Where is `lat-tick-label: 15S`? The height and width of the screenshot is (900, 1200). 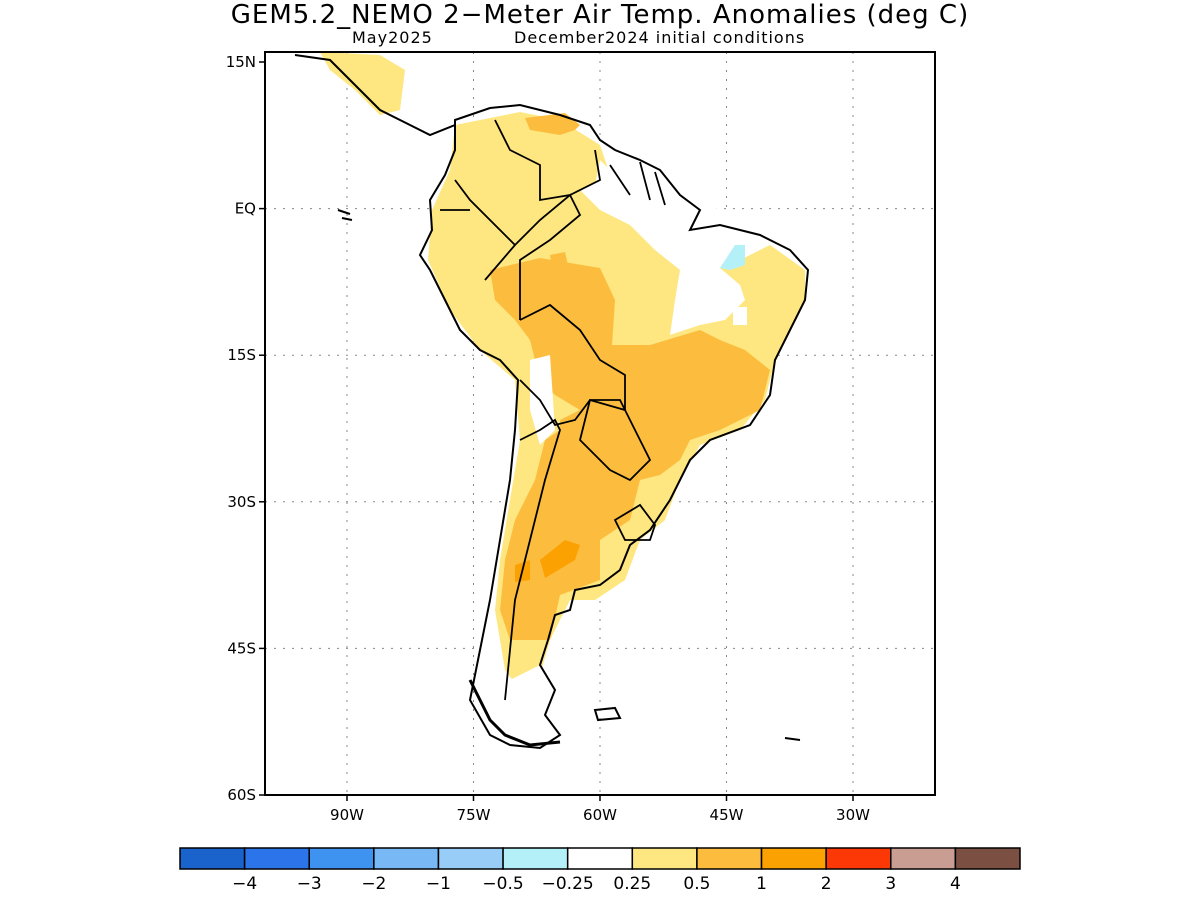 lat-tick-label: 15S is located at coordinates (241, 355).